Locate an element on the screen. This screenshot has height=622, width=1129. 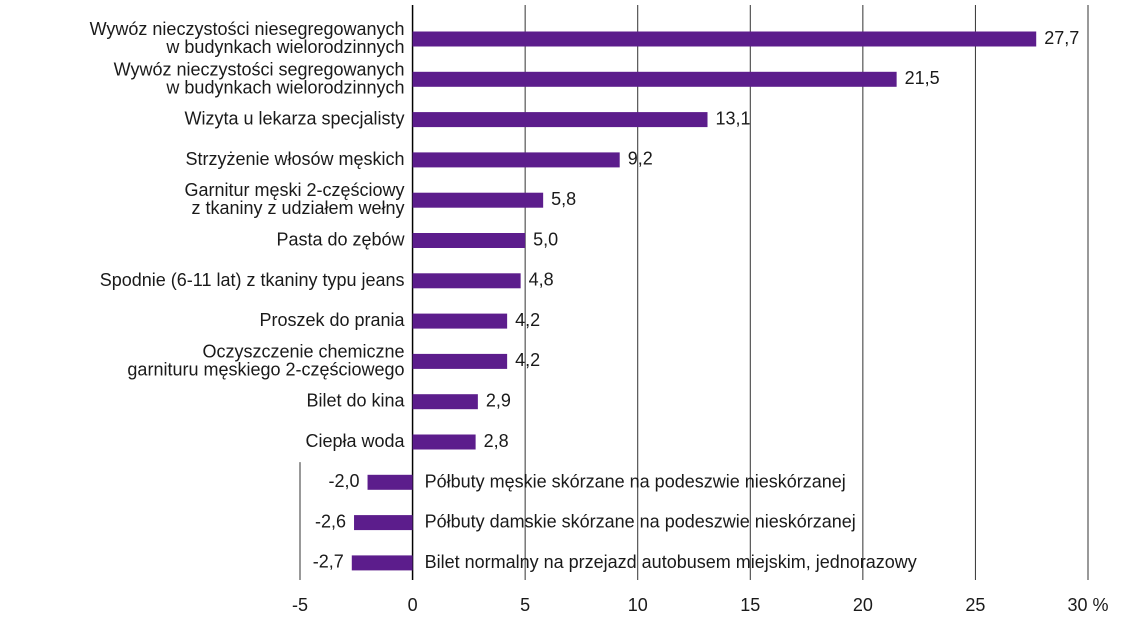
category-label: Proszek do prania is located at coordinates (332, 320).